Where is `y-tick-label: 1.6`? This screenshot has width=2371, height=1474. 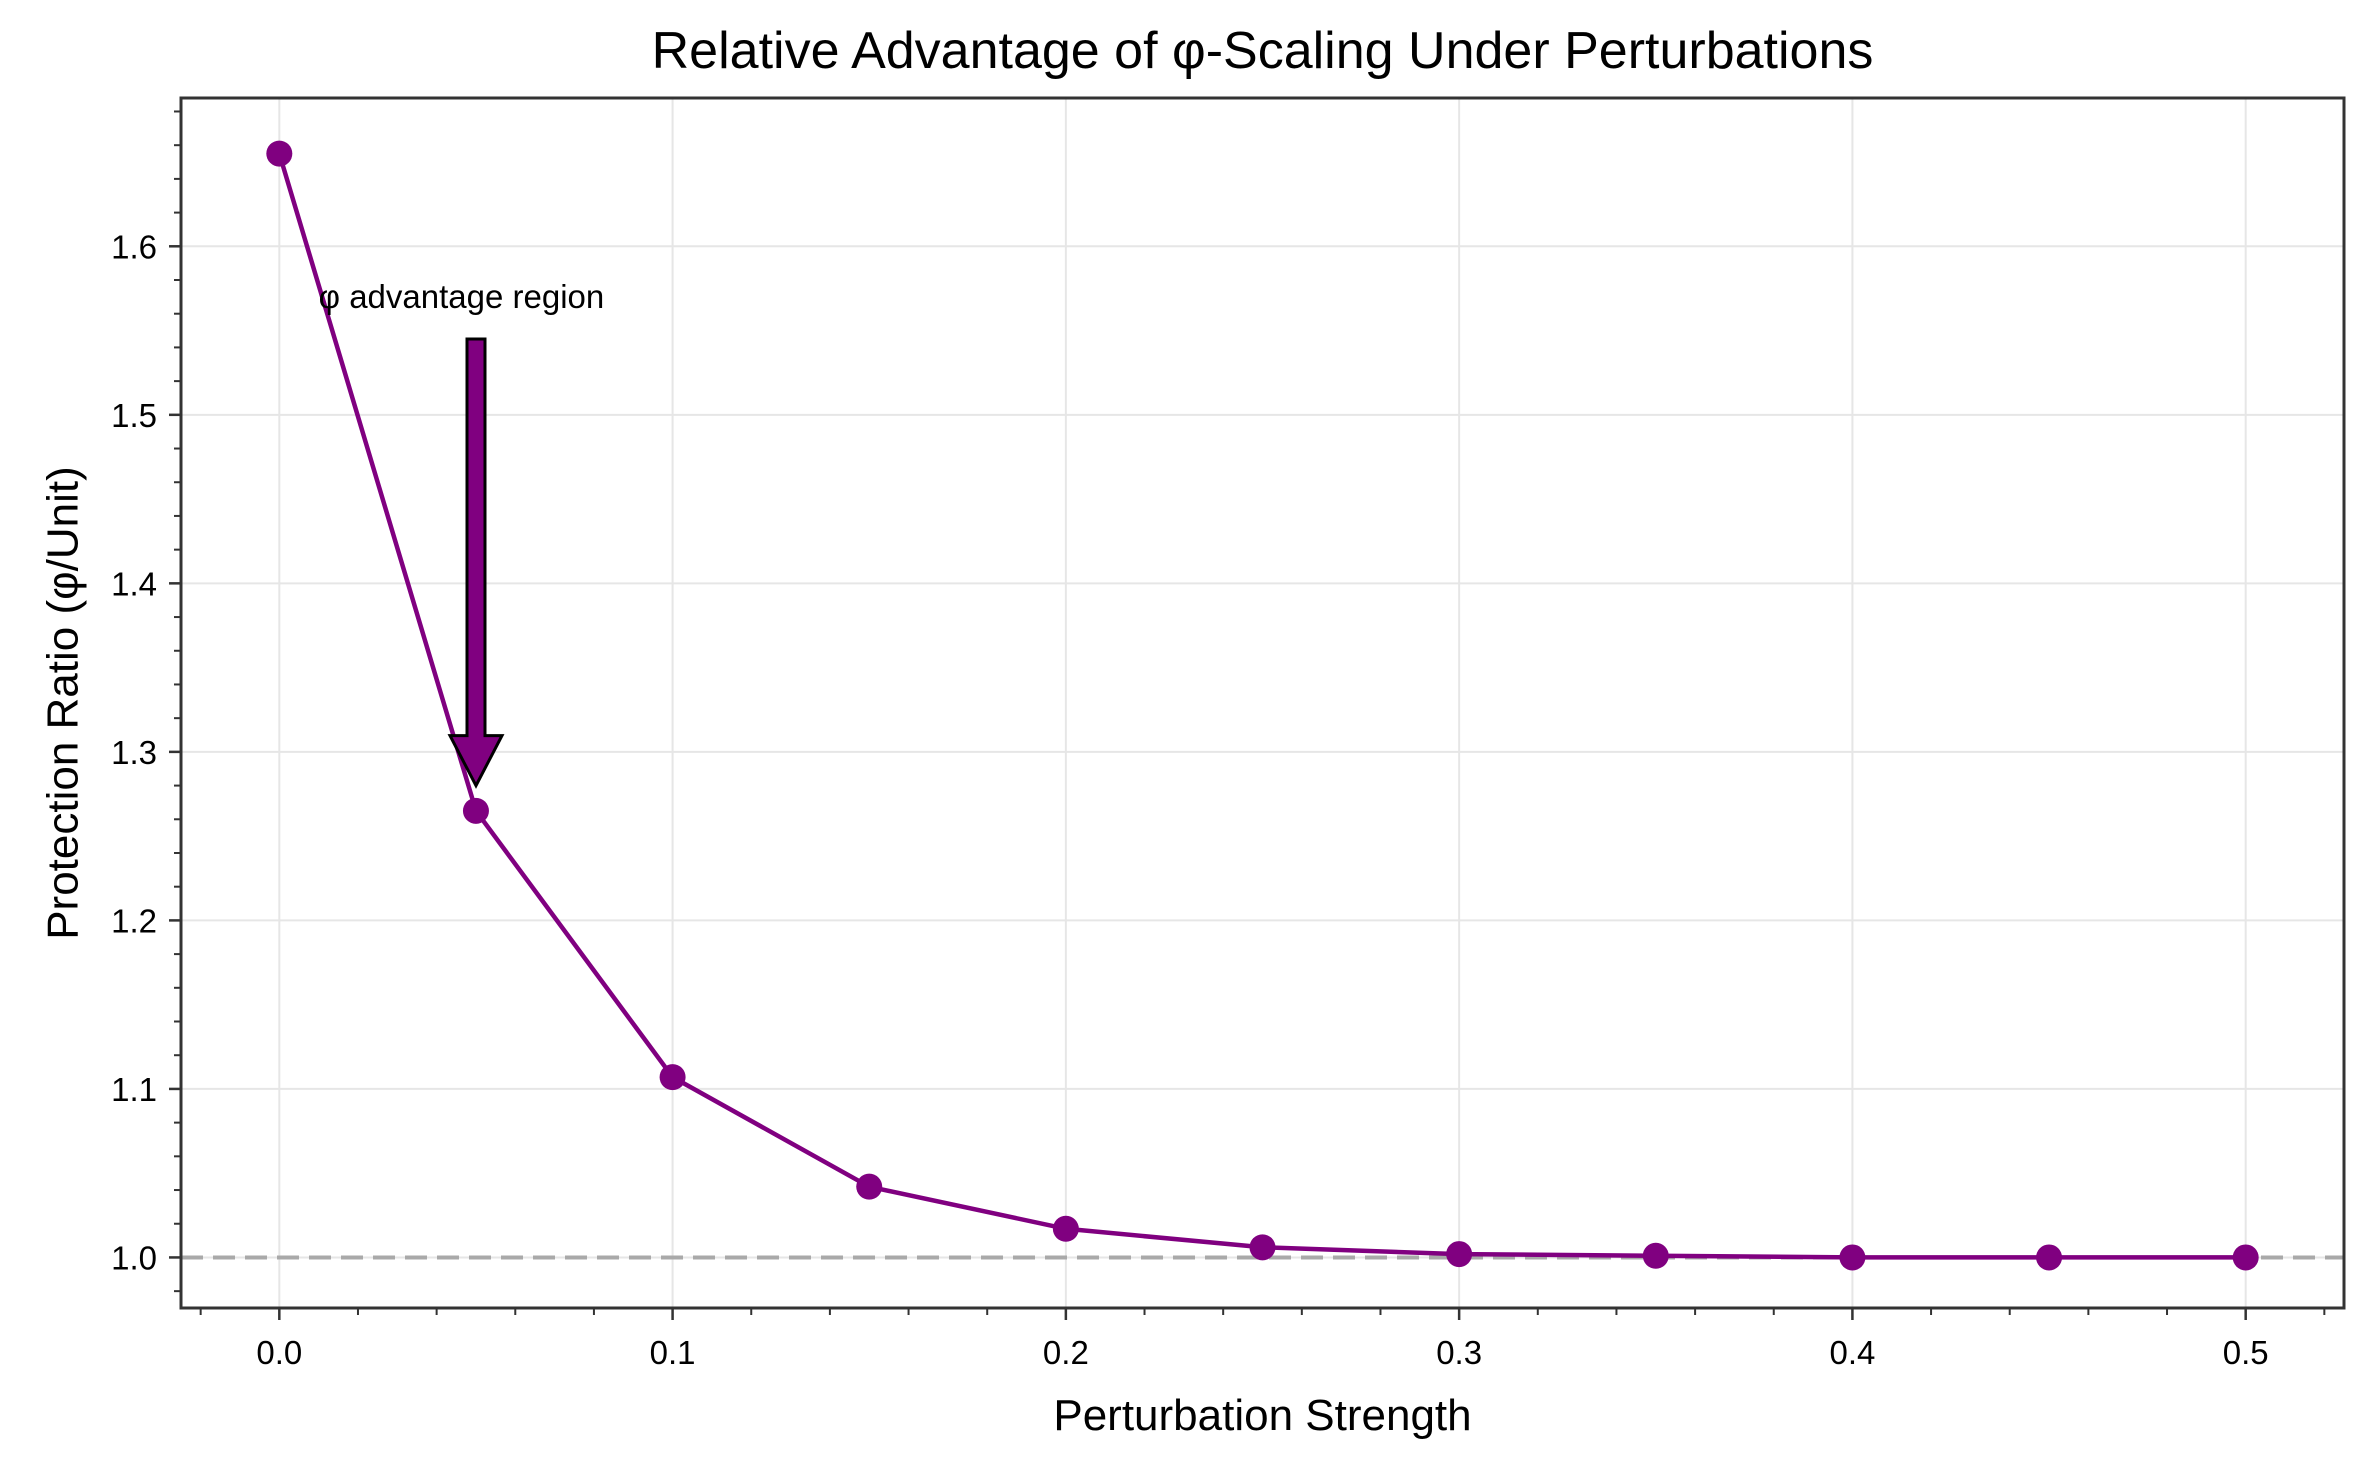
y-tick-label: 1.6 is located at coordinates (134, 246).